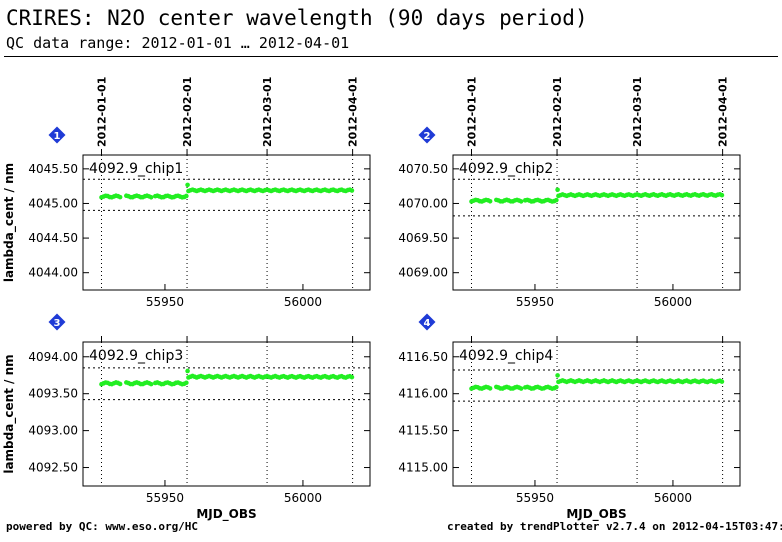  I want to click on panel-number: 1, so click(57, 136).